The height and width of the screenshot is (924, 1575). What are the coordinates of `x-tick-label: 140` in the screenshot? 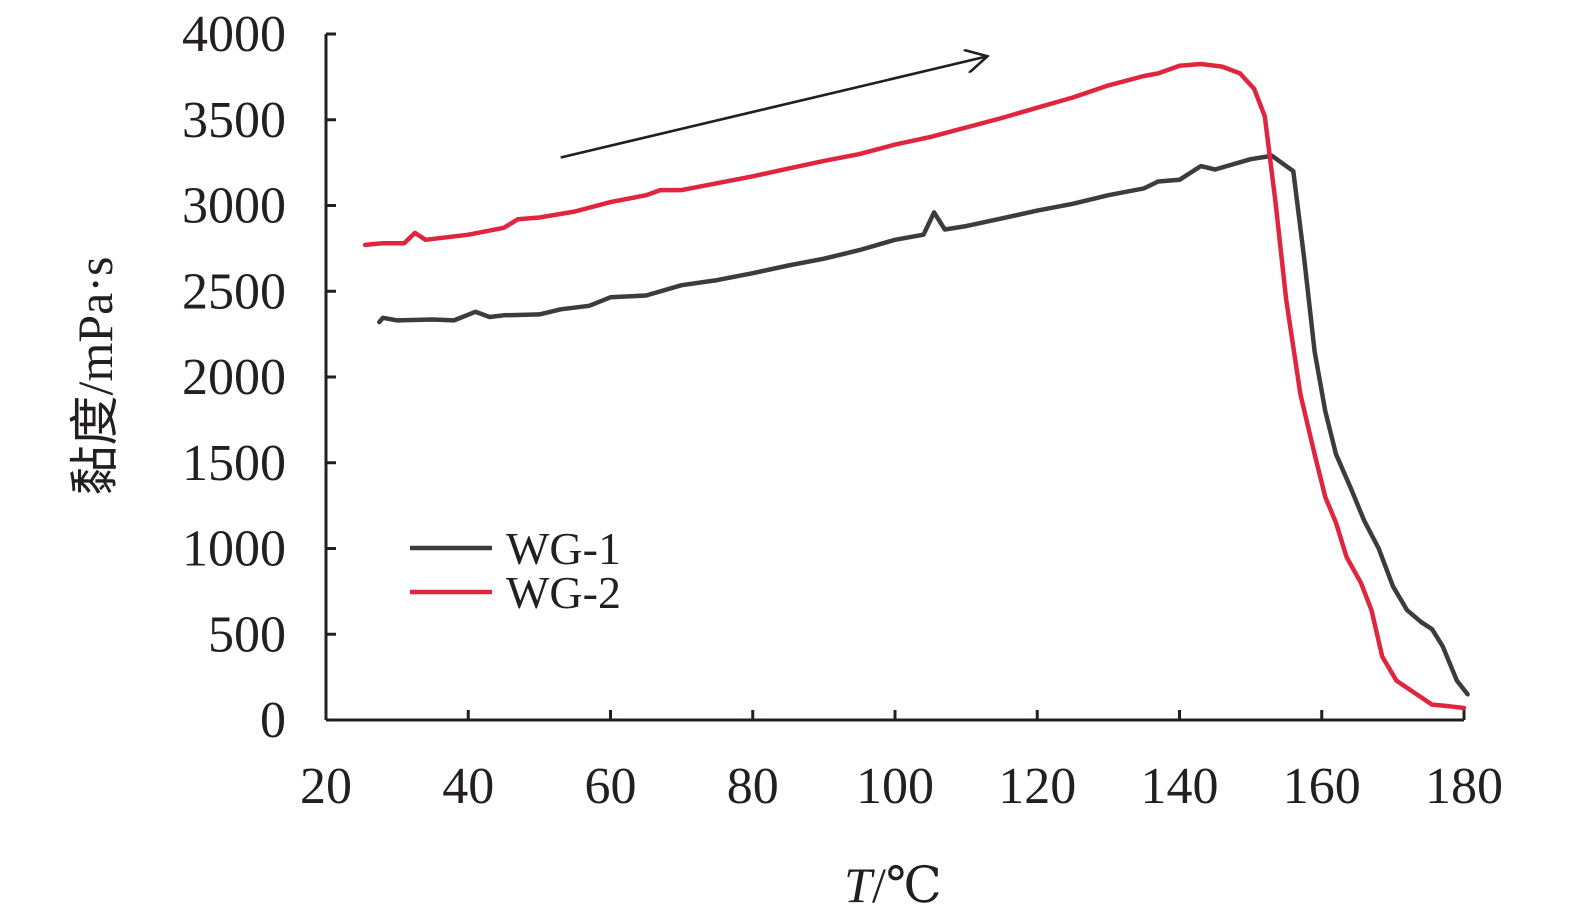 It's located at (1180, 786).